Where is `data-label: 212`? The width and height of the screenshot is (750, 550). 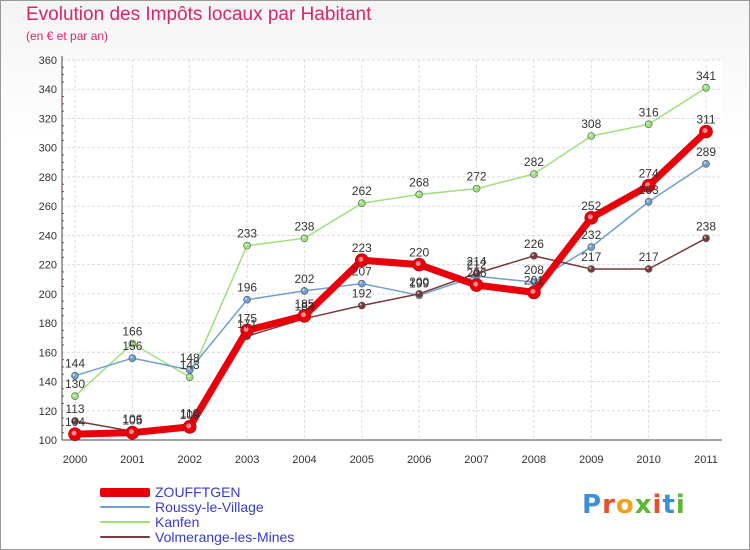
data-label: 212 is located at coordinates (477, 264).